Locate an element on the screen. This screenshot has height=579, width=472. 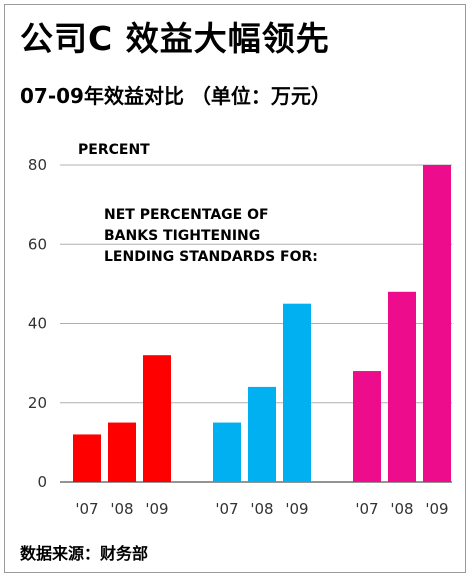
chart-title: 公司C 效益大幅领先 is located at coordinates (175, 38).